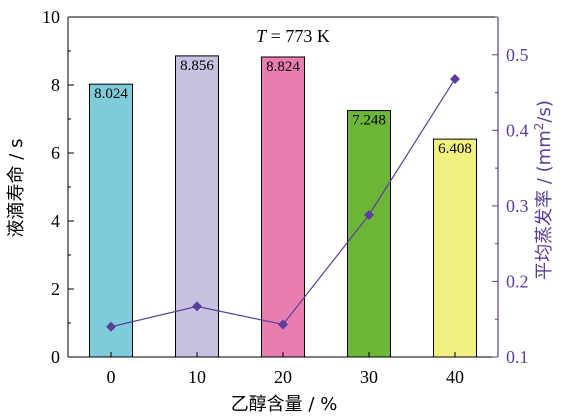  Describe the element at coordinates (455, 149) in the screenshot. I see `bar-data-label: 6.408` at that location.